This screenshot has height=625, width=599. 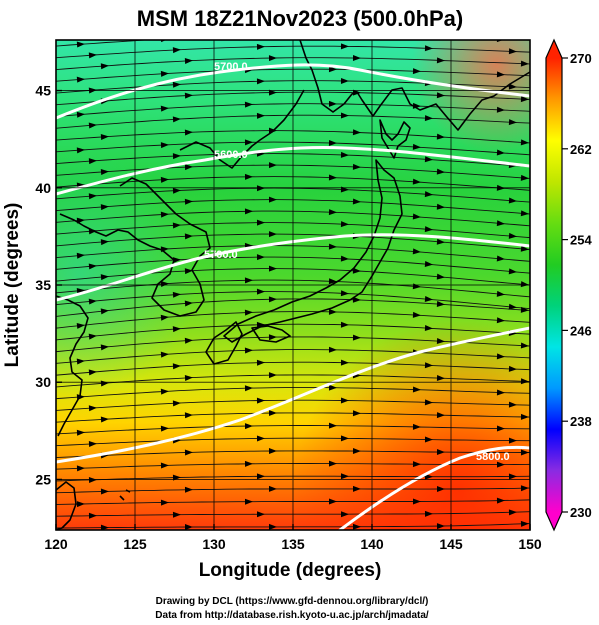 I want to click on y-tick-label: 25, so click(x=43, y=479).